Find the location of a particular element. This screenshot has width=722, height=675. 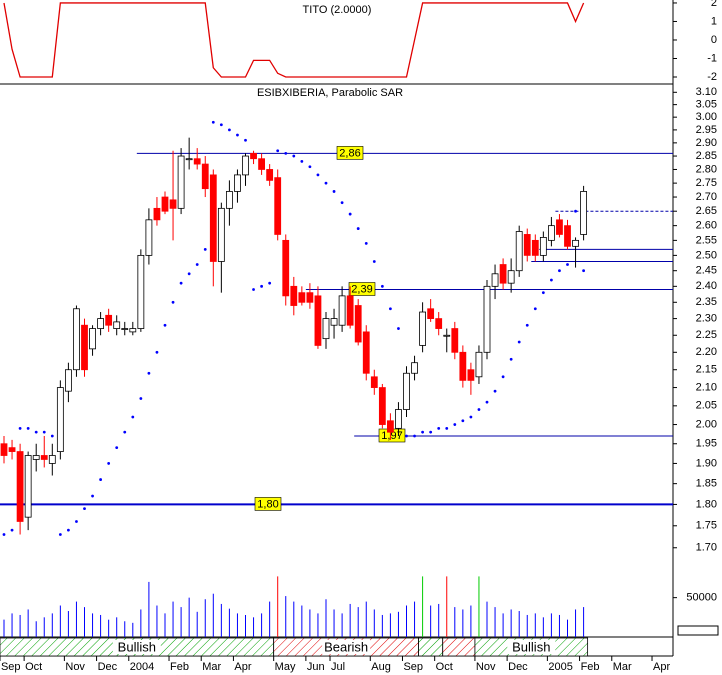

y-tick-label: 1.80 is located at coordinates (706, 504).